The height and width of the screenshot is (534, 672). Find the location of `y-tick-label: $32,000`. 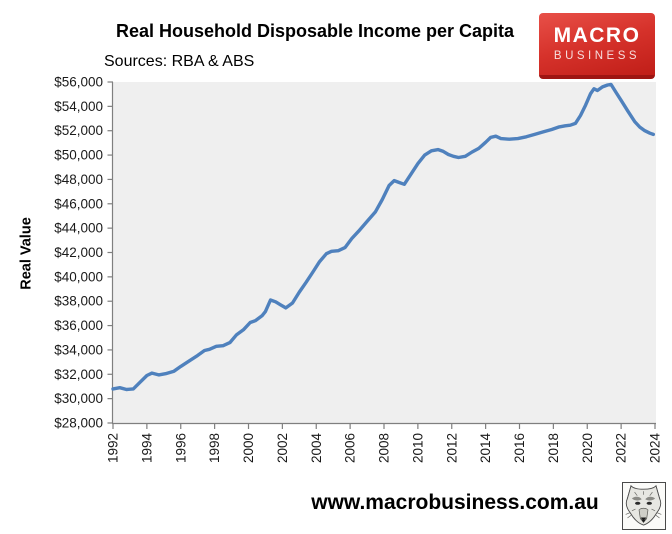

y-tick-label: $32,000 is located at coordinates (78, 374).